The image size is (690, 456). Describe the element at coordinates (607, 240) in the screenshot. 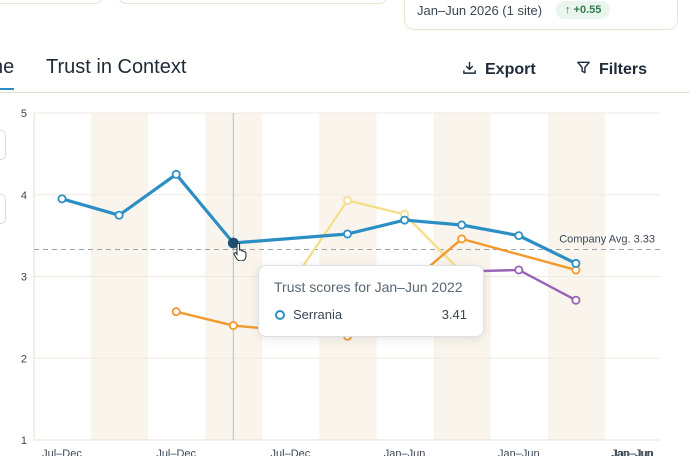

I see `company-average-label: Company Avg. 3.33` at that location.